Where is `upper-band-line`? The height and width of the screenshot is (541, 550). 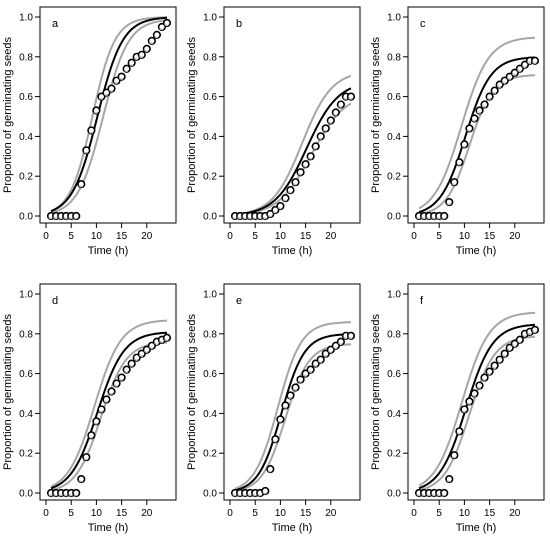
upper-band-line is located at coordinates (477, 399).